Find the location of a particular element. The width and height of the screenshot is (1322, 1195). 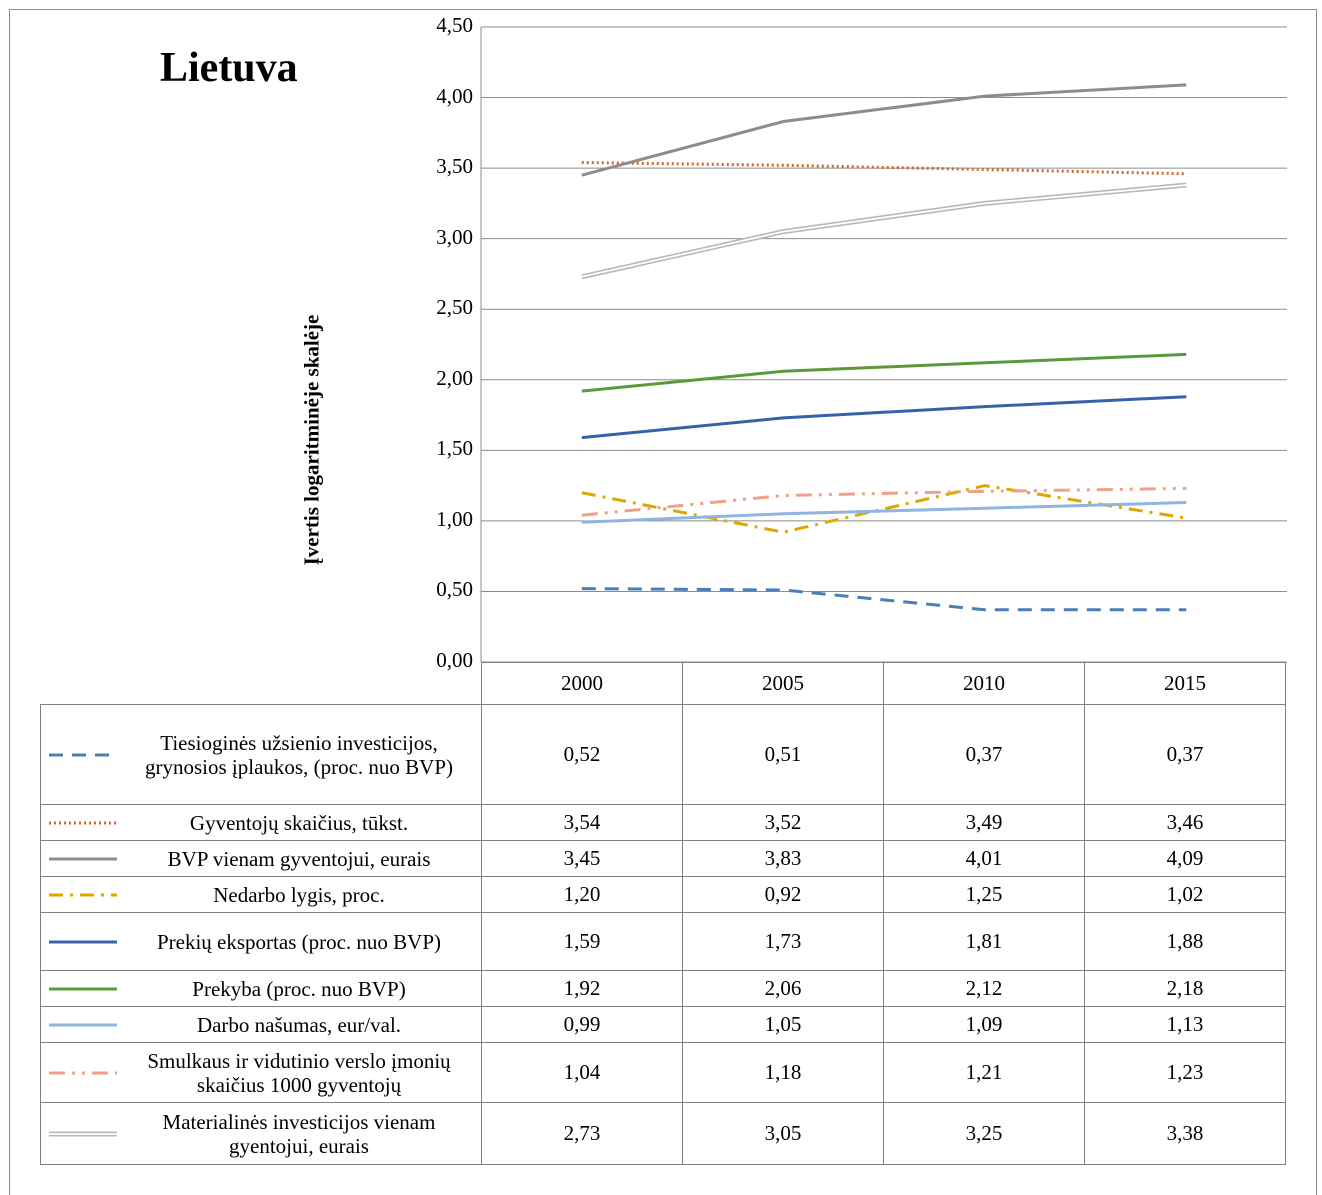

y-tick-label: 2,00 is located at coordinates (454, 377).